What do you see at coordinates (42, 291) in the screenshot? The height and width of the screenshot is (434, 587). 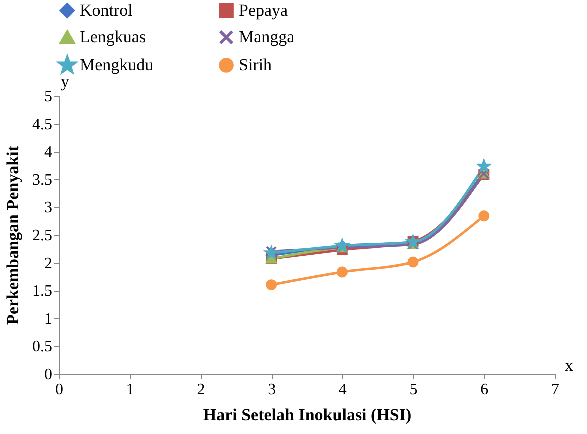 I see `y-tick-label: 1.5` at bounding box center [42, 291].